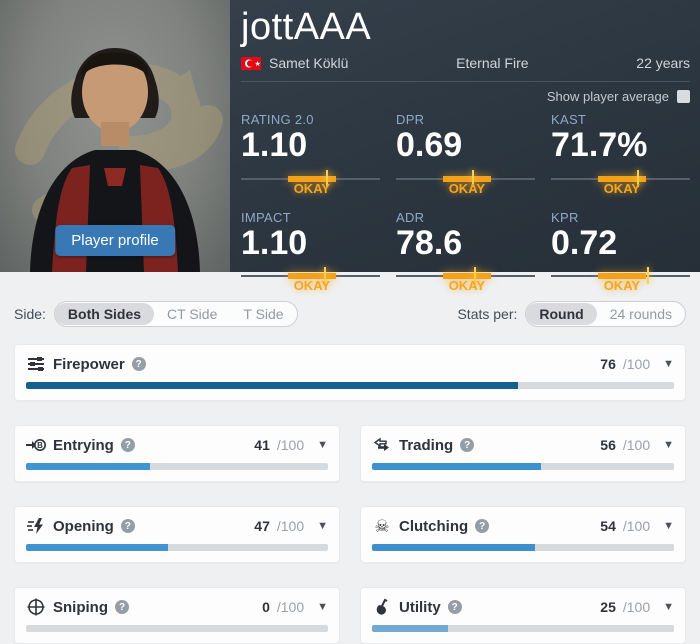 This screenshot has height=644, width=700. I want to click on category-score: 41, so click(262, 445).